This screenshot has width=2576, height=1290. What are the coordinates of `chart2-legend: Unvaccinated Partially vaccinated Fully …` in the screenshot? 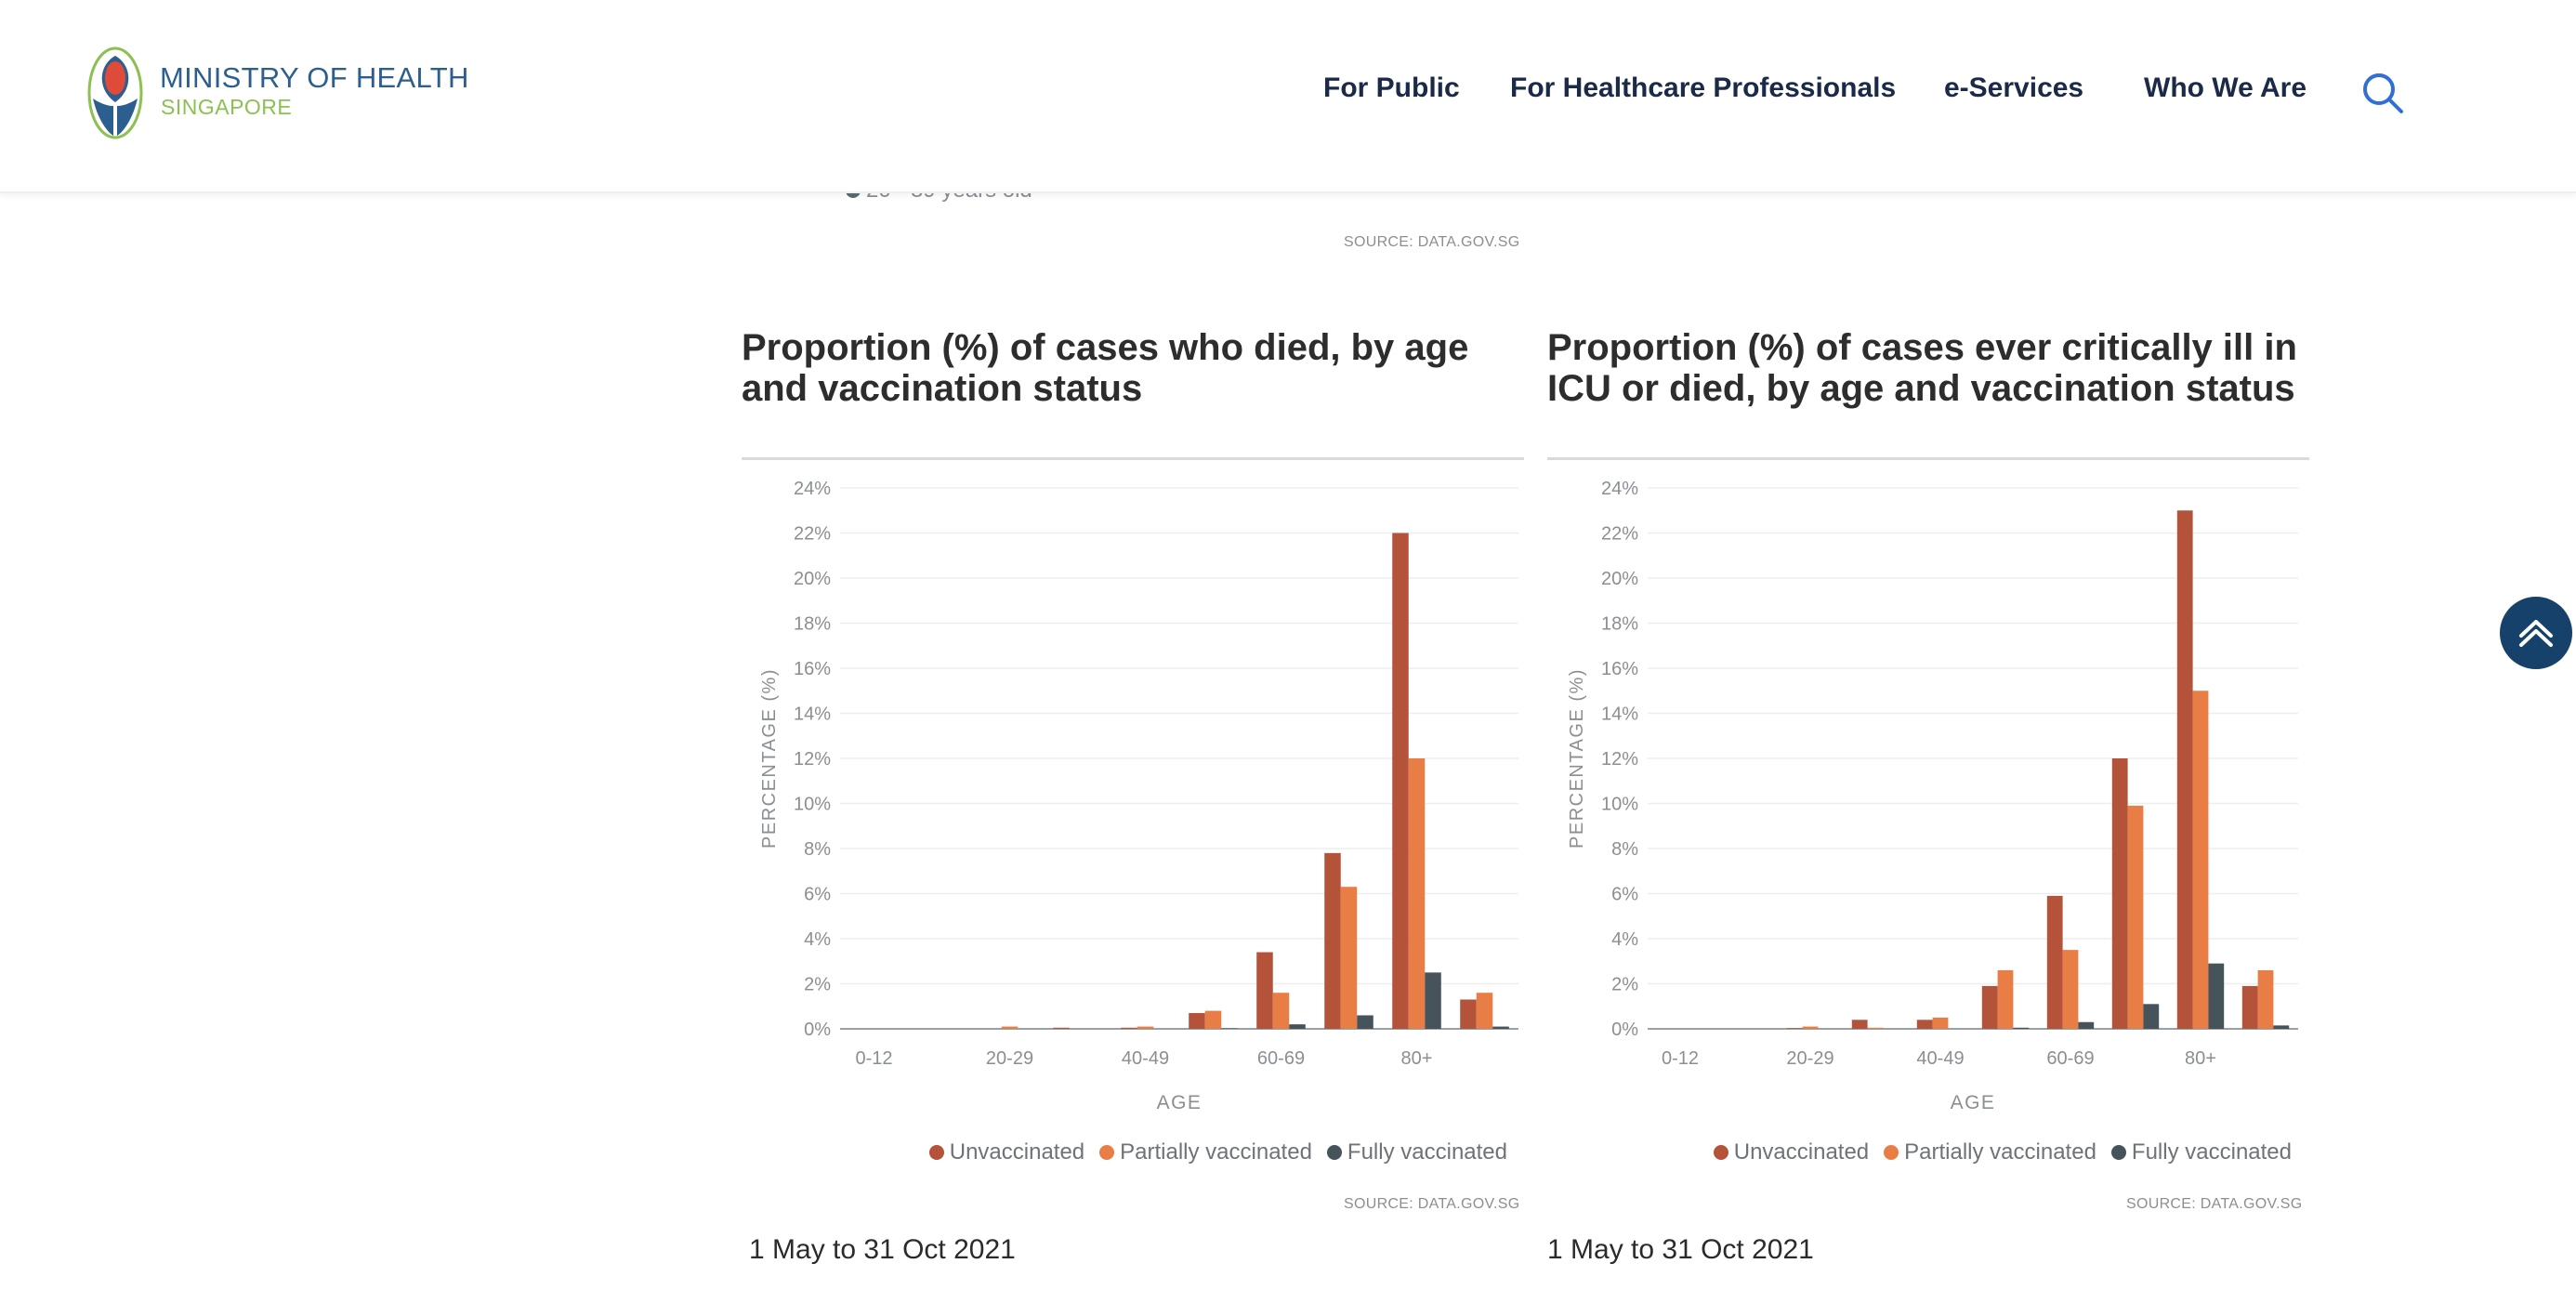 It's located at (1991, 1152).